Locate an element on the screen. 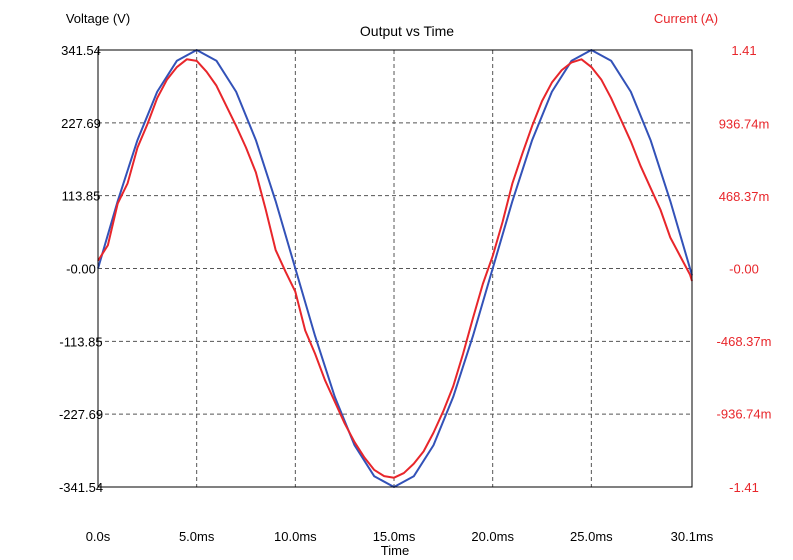  x-tick-label: 20.0ms is located at coordinates (492, 536).